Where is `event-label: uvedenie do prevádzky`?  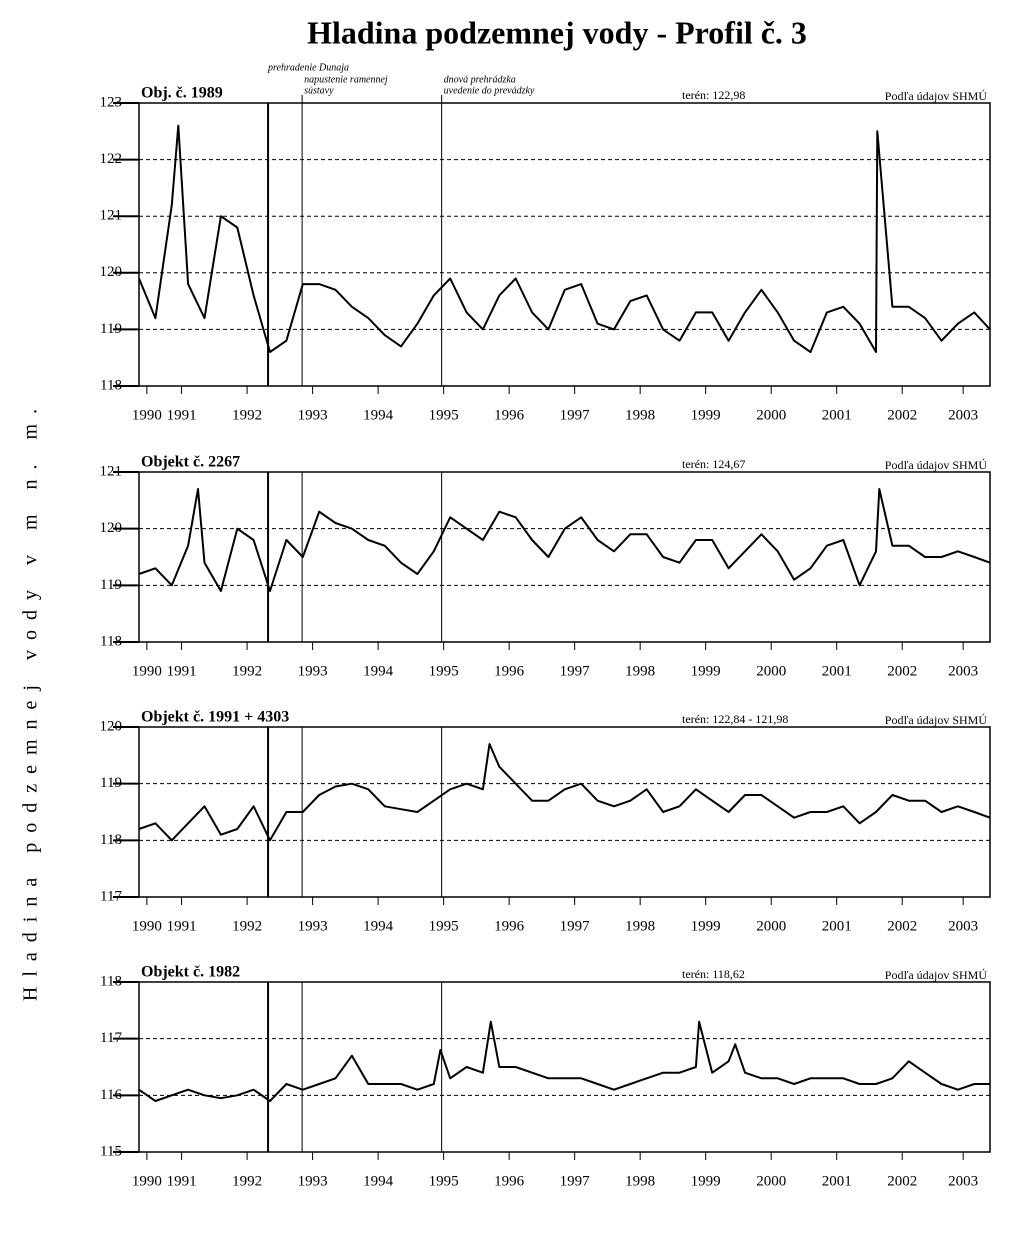 event-label: uvedenie do prevádzky is located at coordinates (489, 90).